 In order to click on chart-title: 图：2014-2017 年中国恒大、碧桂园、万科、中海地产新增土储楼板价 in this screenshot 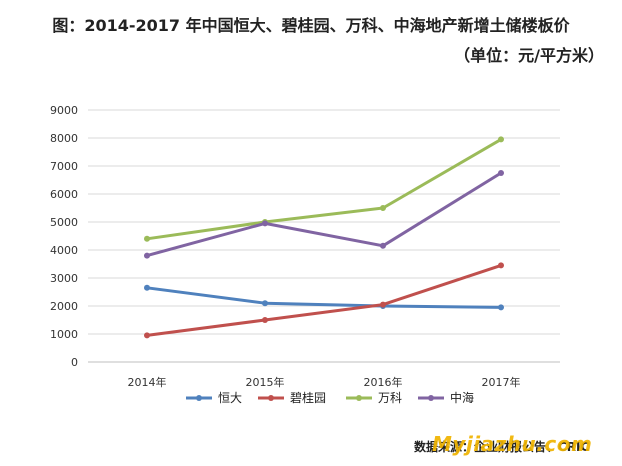, I will do `click(311, 25)`.